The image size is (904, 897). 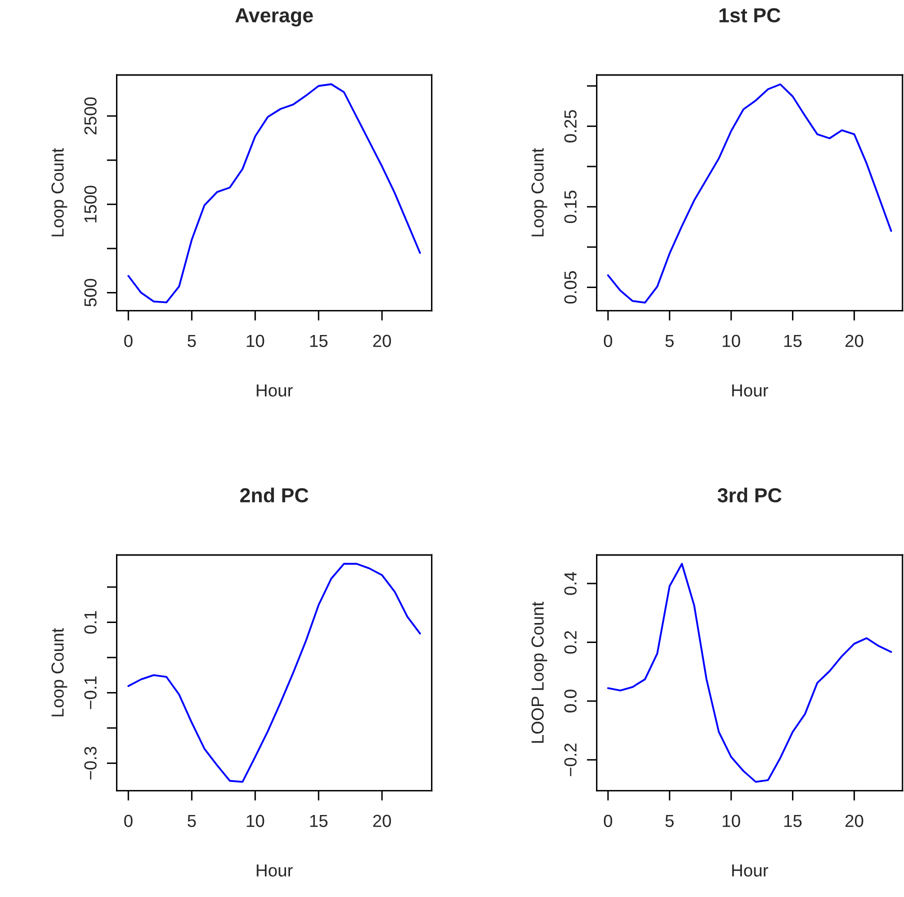 What do you see at coordinates (570, 642) in the screenshot?
I see `y-tick-label: 0.2` at bounding box center [570, 642].